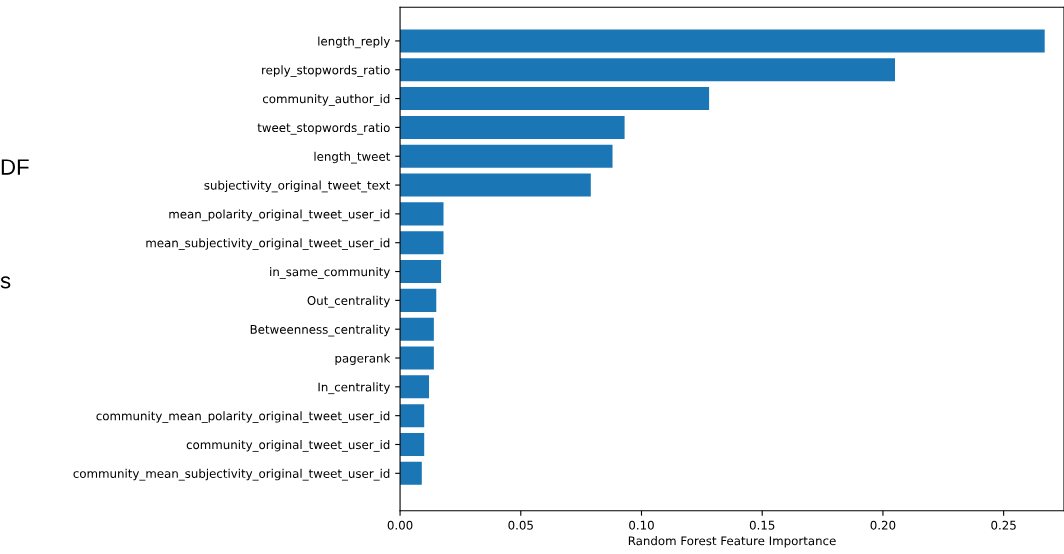 The width and height of the screenshot is (1064, 554). I want to click on y-tick-label: pagerank, so click(363, 359).